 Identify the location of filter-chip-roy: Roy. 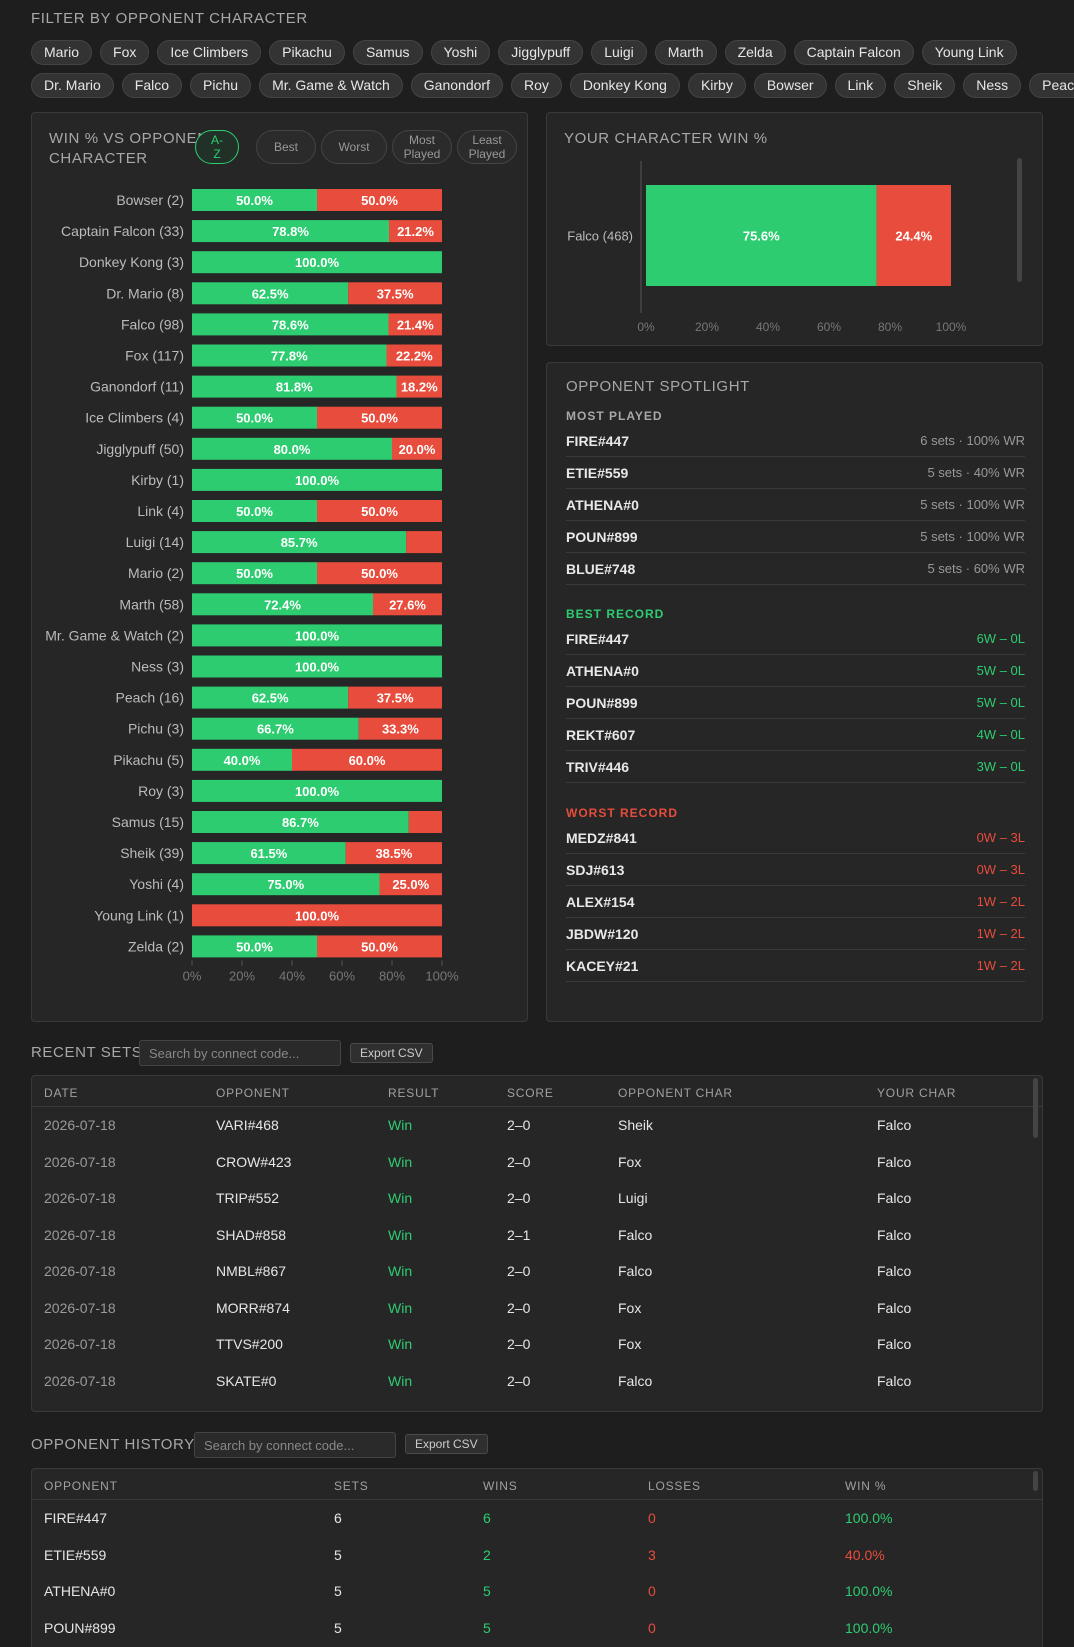
(536, 85).